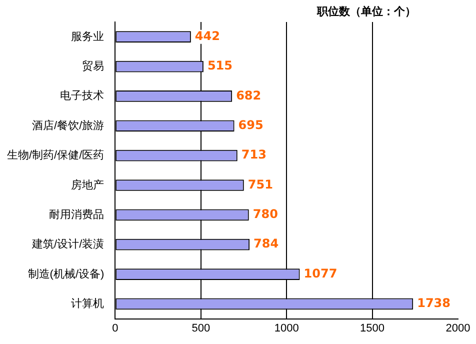 The height and width of the screenshot is (344, 476). What do you see at coordinates (82, 95) in the screenshot?
I see `y-tick-label: 电子技术` at bounding box center [82, 95].